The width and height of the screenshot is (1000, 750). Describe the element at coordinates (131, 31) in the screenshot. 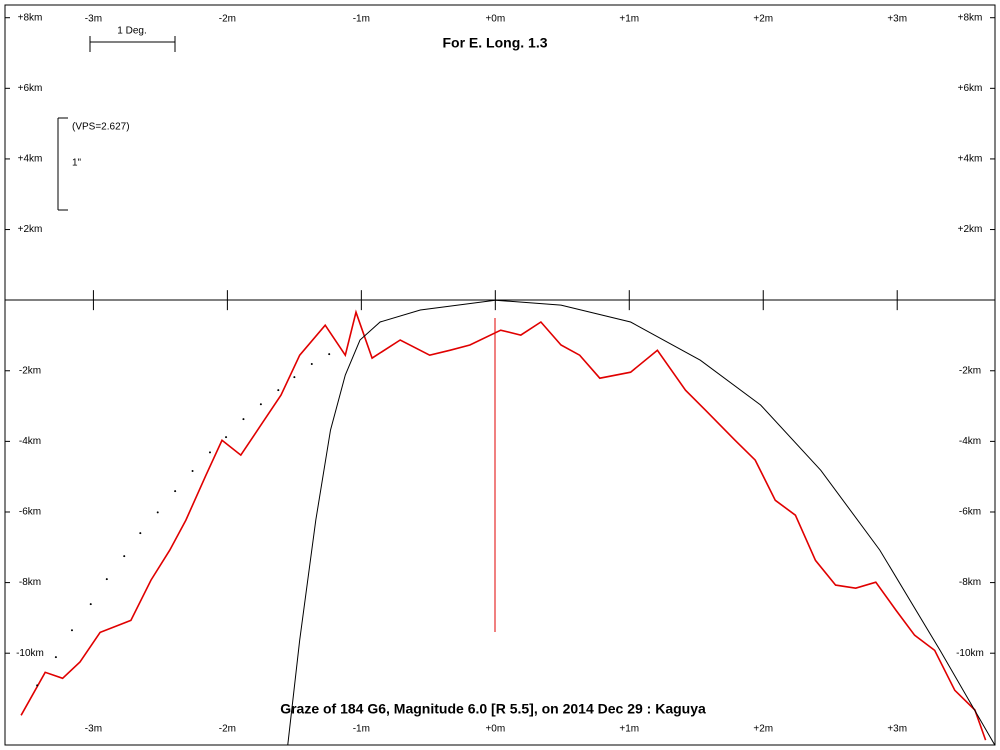

I see `scale-label: 1 Deg.` at that location.